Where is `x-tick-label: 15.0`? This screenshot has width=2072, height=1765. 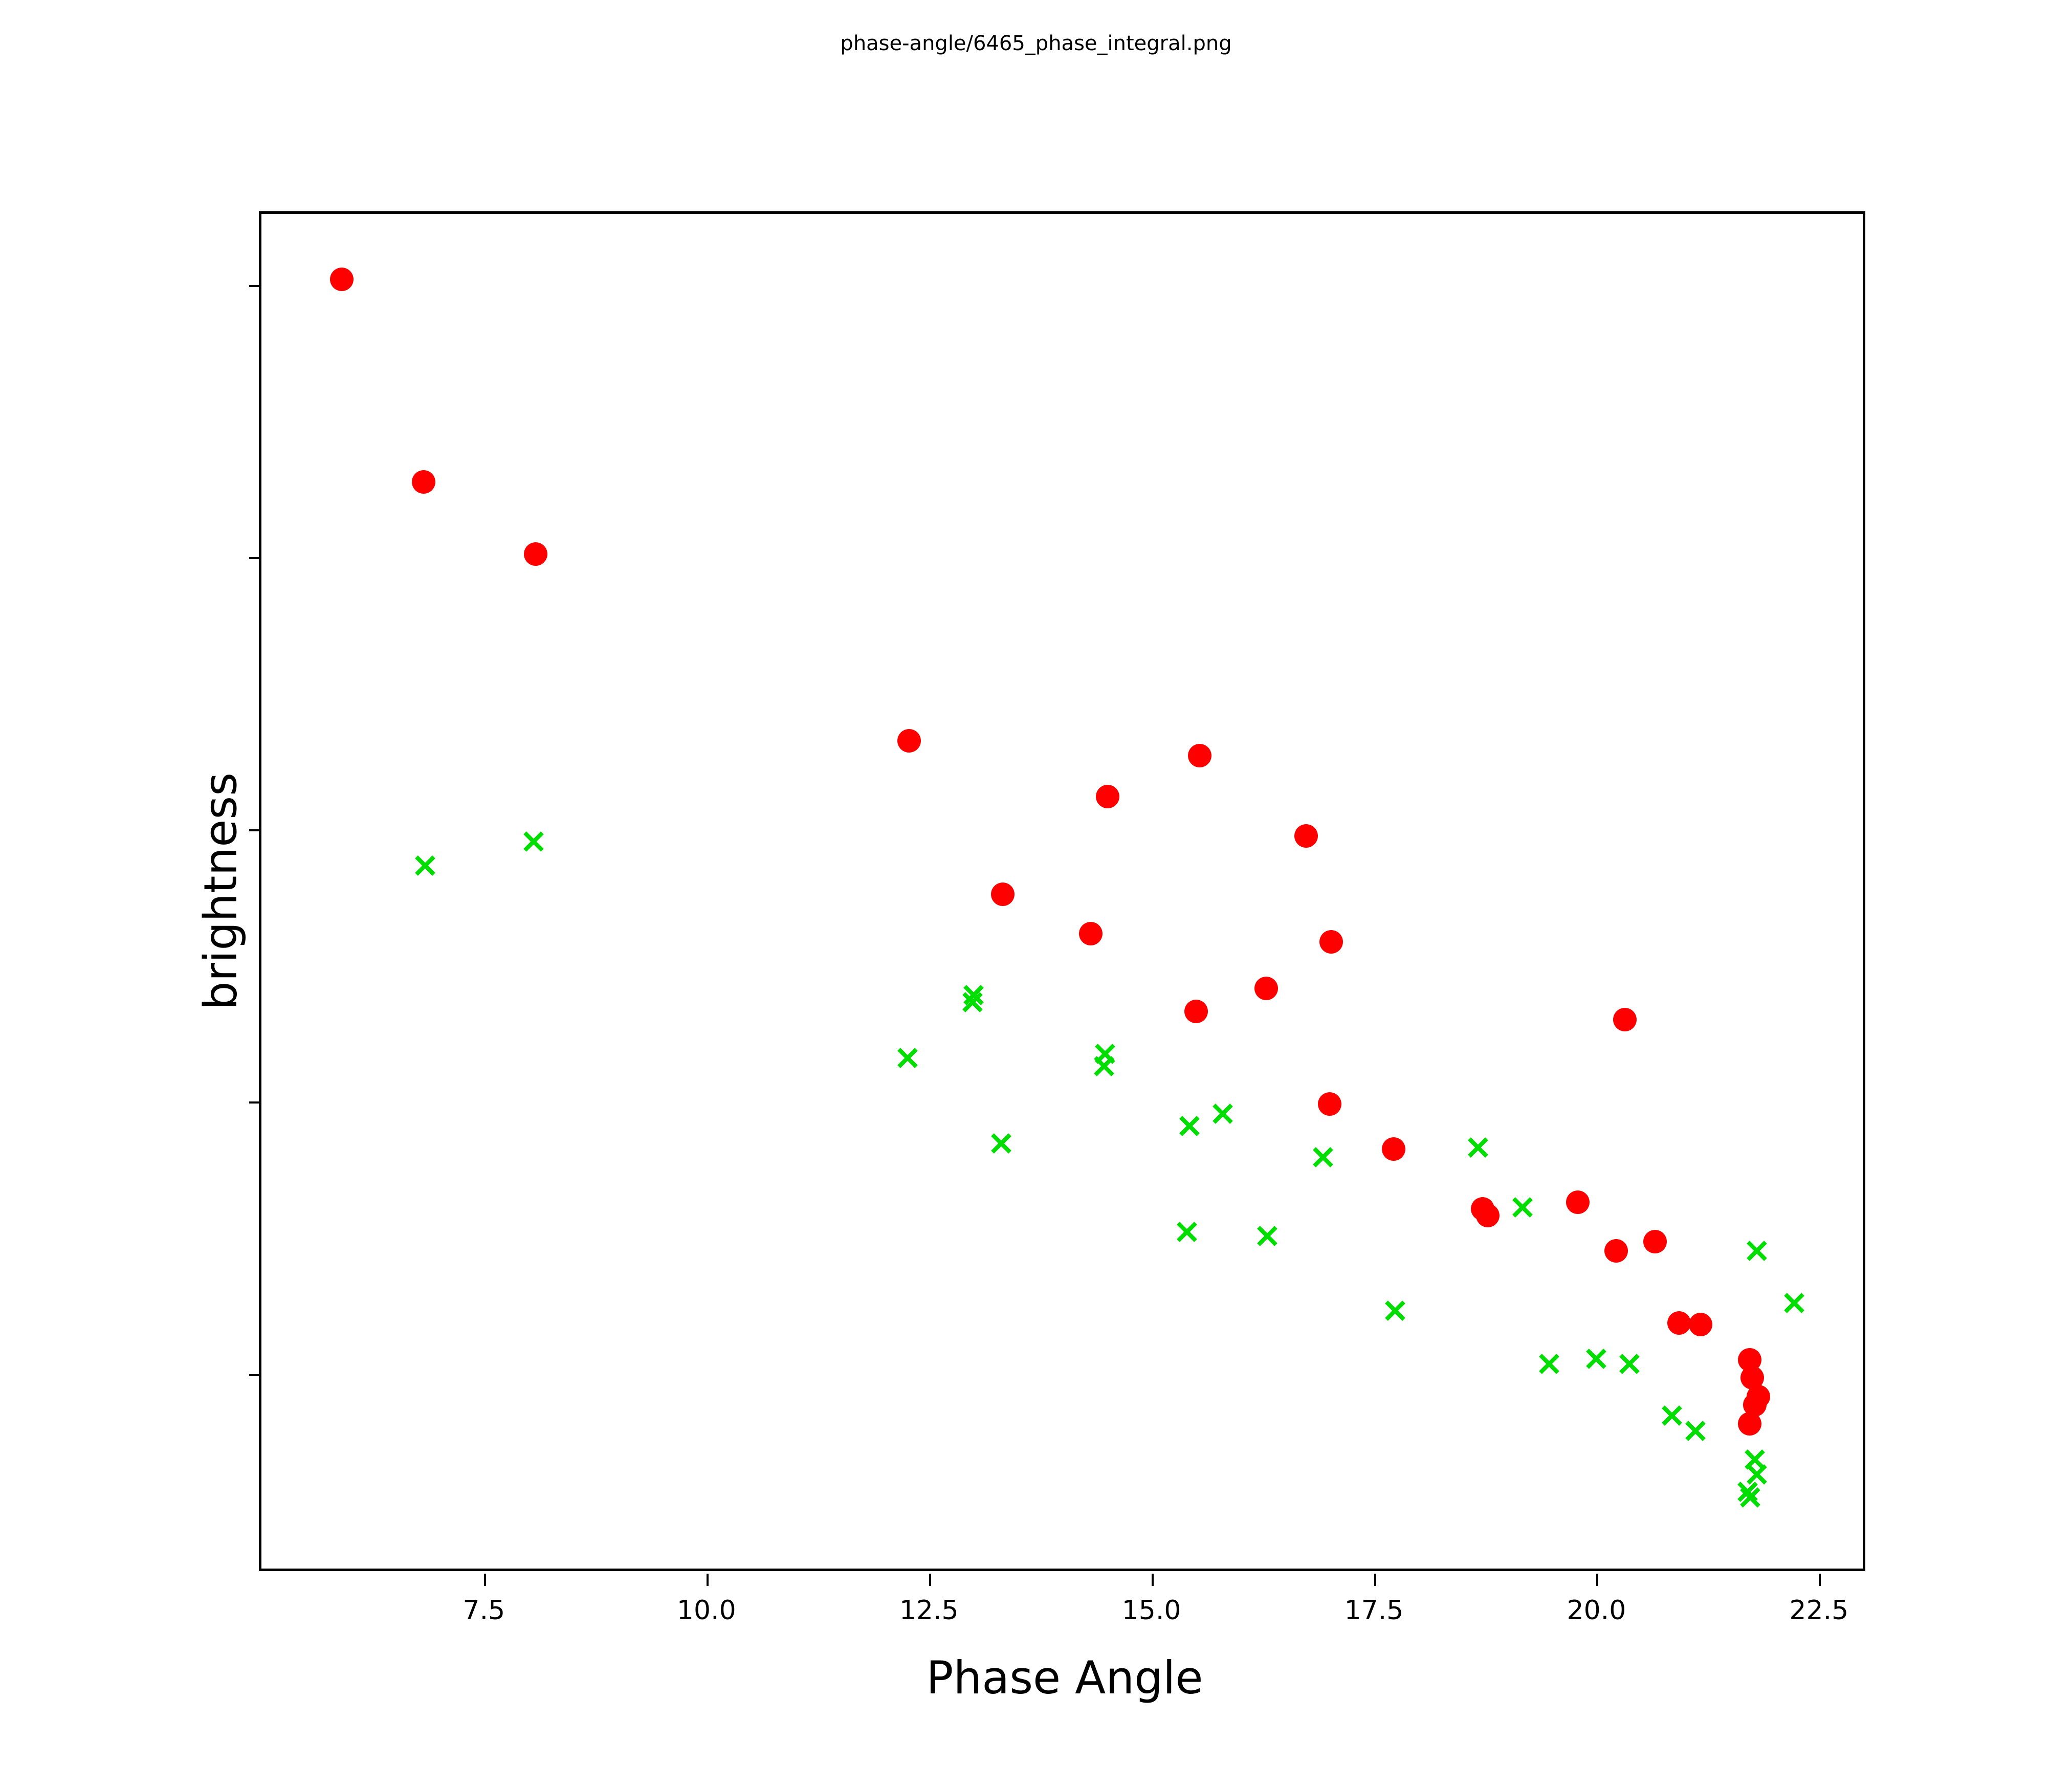
x-tick-label: 15.0 is located at coordinates (1151, 1610).